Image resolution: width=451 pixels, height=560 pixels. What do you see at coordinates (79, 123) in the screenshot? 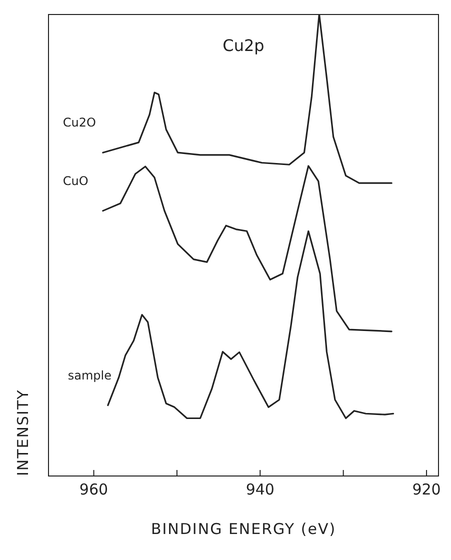
I see `text: Cu2O` at bounding box center [79, 123].